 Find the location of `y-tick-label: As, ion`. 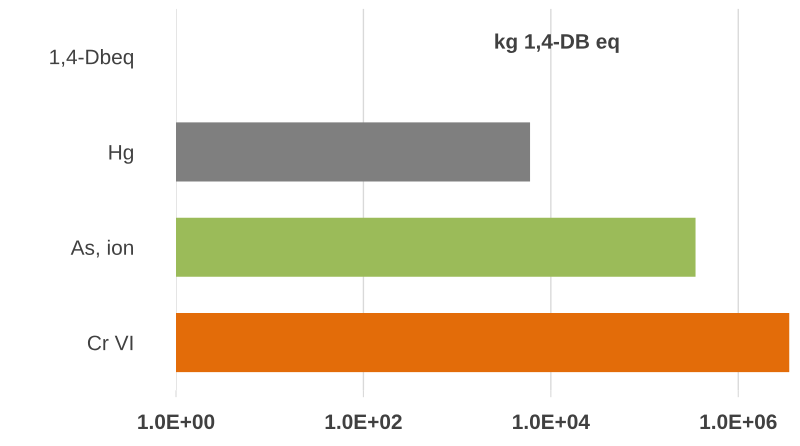

y-tick-label: As, ion is located at coordinates (101, 249).